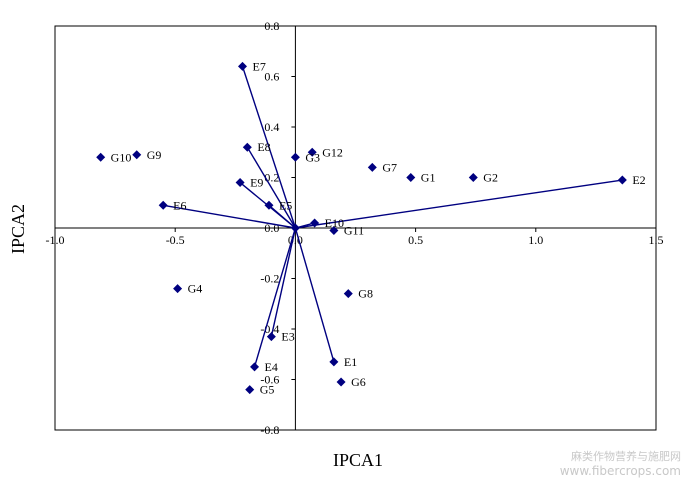 This screenshot has width=687, height=482. I want to click on genotype-point-g11, so click(334, 231).